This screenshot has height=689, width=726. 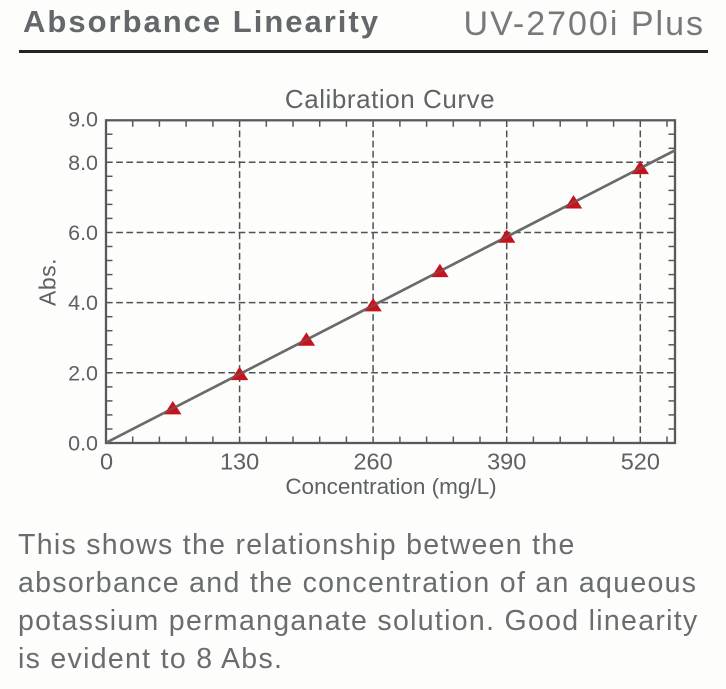 What do you see at coordinates (83, 163) in the screenshot?
I see `svg-text: 8.0` at bounding box center [83, 163].